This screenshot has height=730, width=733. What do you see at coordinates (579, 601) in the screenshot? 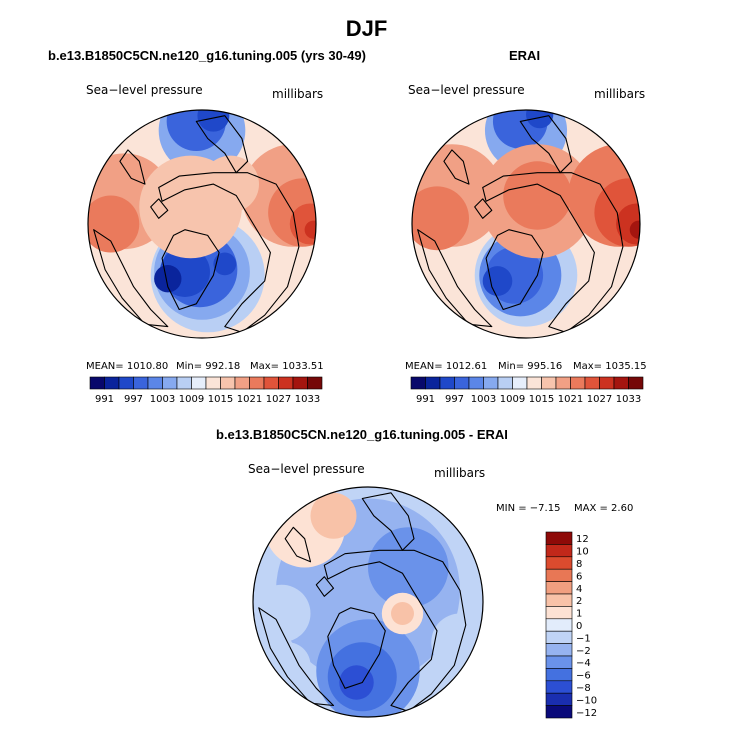
I see `colorbar-tick-label: 2` at bounding box center [579, 601].